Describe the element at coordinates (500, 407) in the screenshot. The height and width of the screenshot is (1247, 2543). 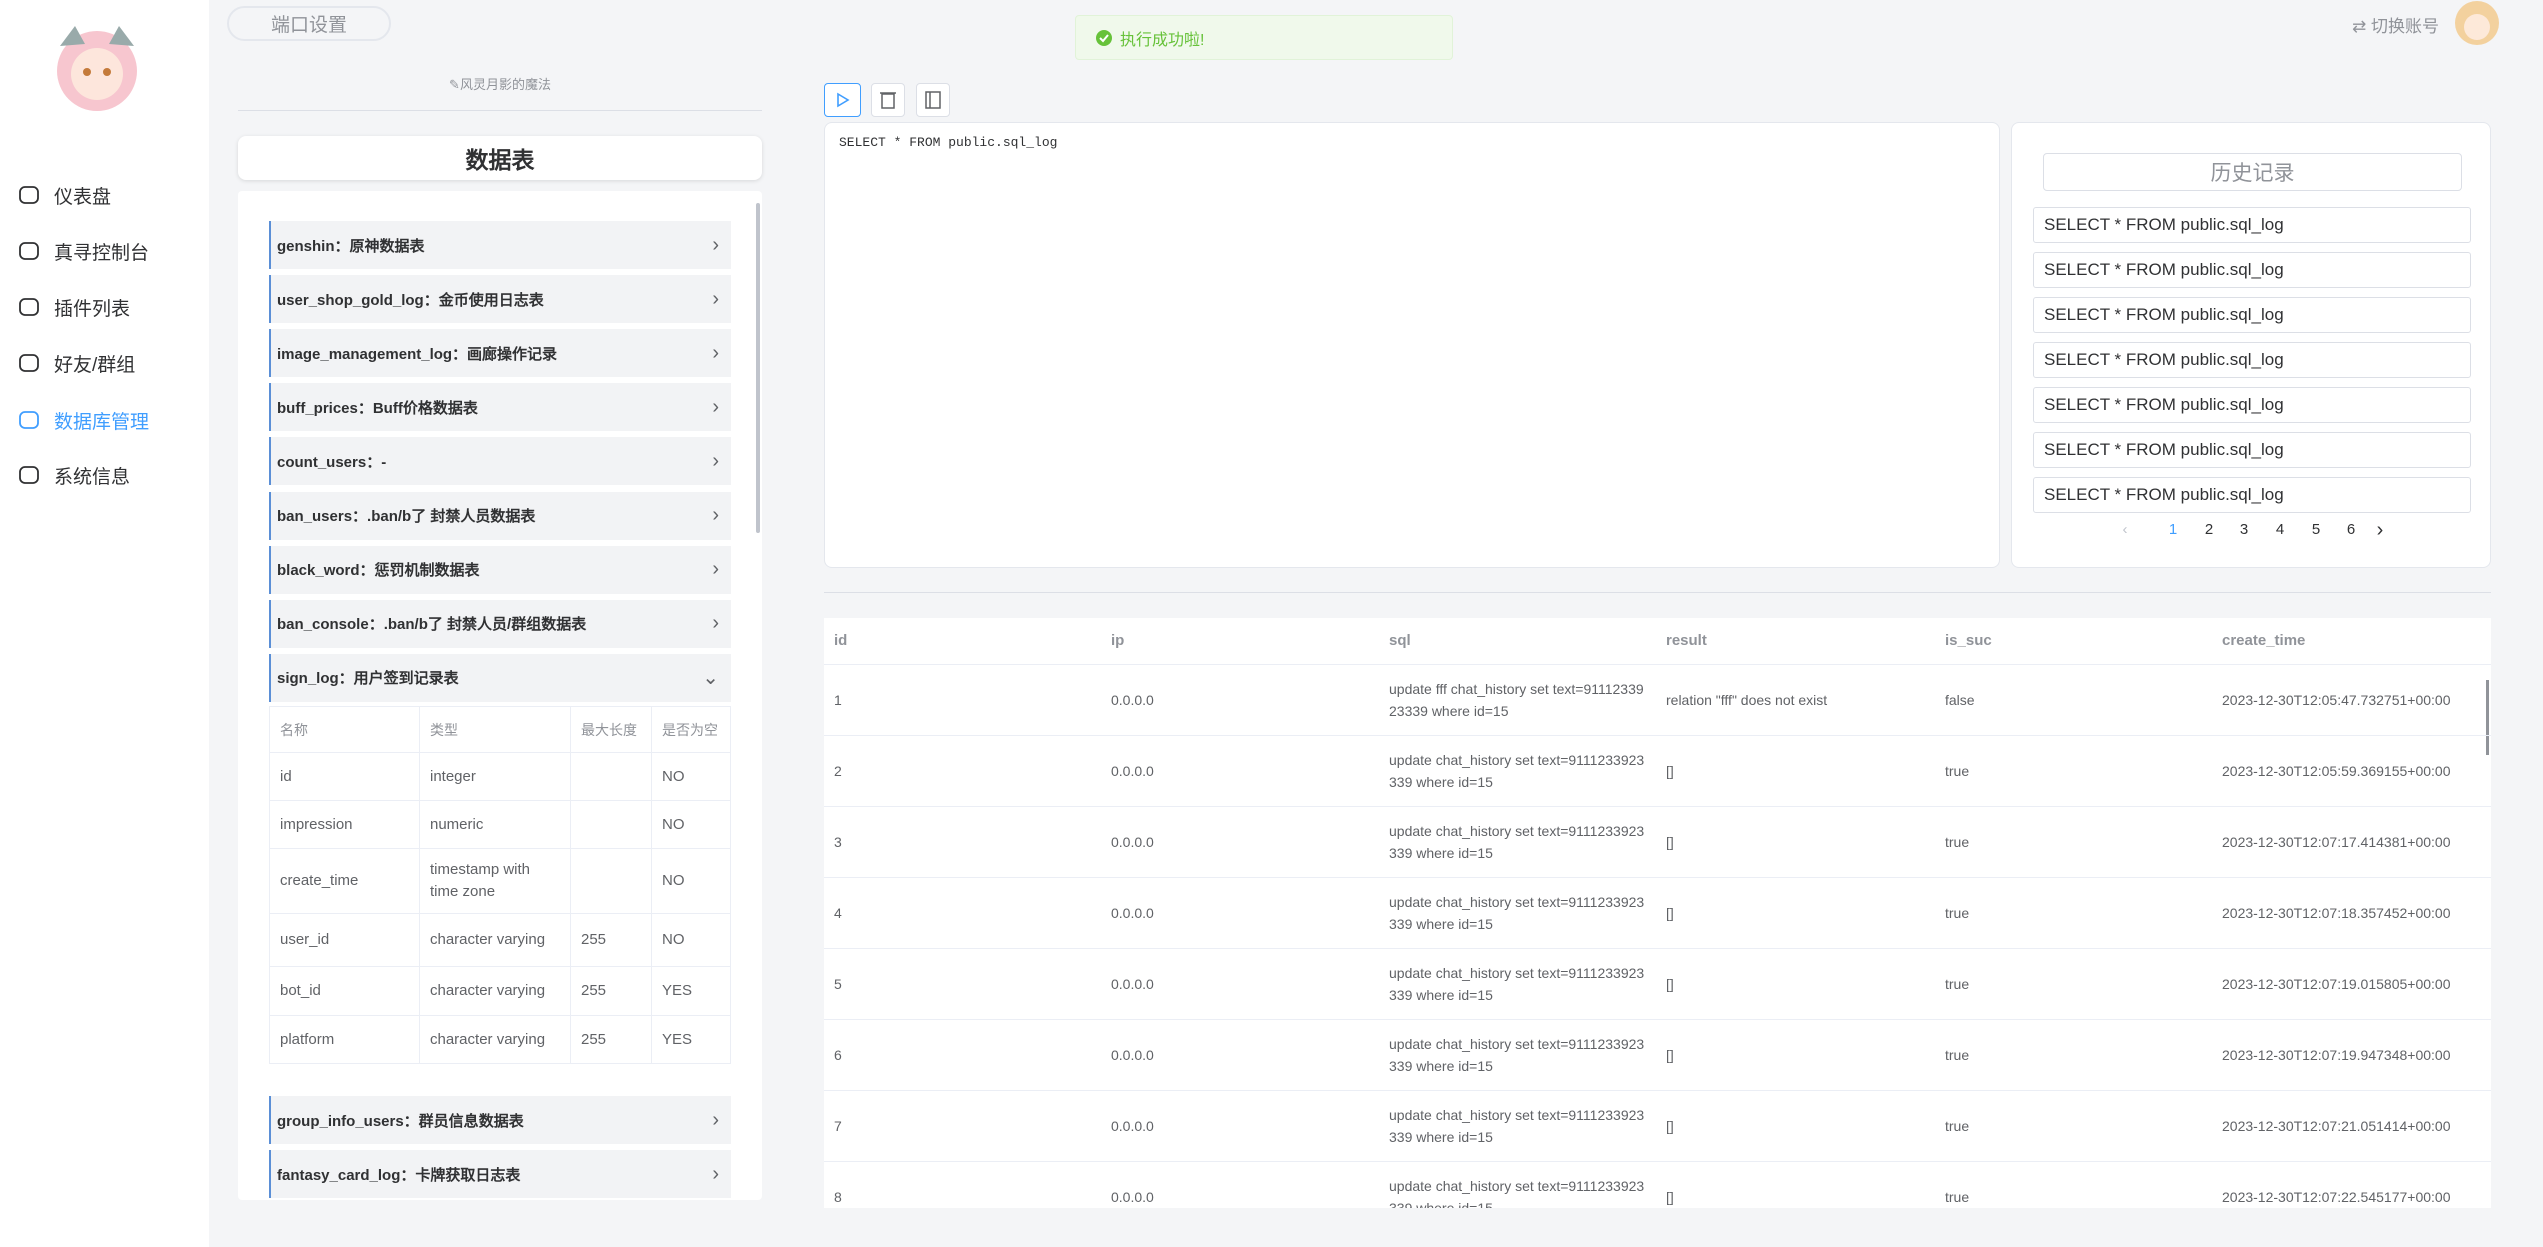
I see `table-item: buff_prices：Buff价格数据表 ›` at that location.